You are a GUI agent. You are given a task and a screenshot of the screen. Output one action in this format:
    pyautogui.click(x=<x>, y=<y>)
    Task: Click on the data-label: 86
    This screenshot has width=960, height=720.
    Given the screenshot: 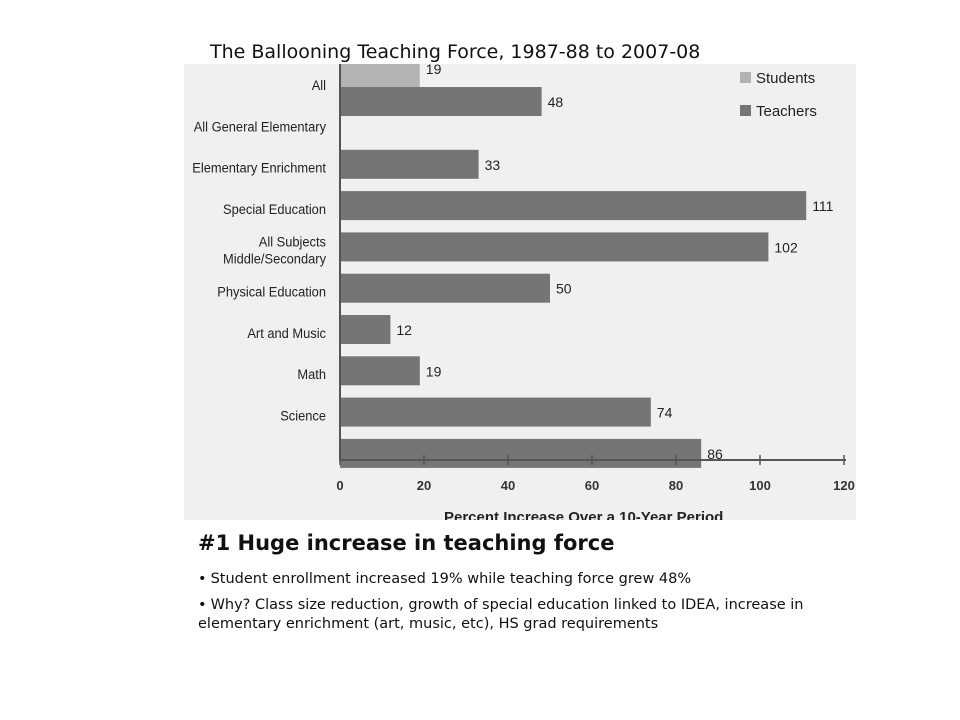 What is the action you would take?
    pyautogui.click(x=715, y=454)
    